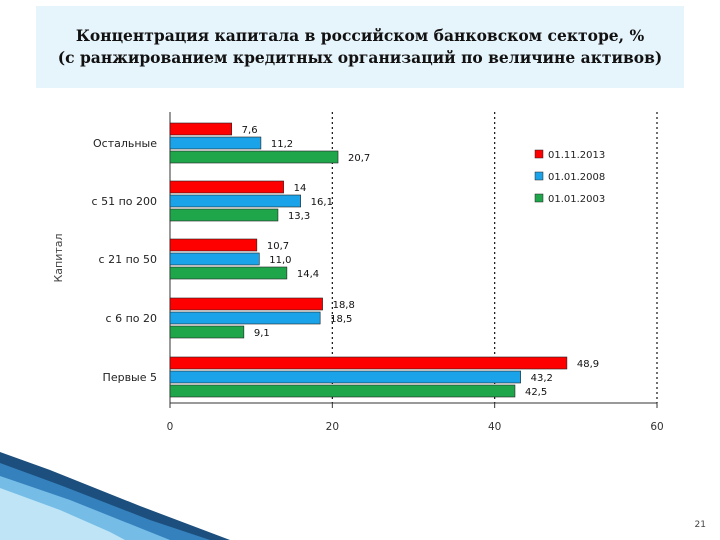  Describe the element at coordinates (250, 130) in the screenshot. I see `value-label: 7,6` at that location.